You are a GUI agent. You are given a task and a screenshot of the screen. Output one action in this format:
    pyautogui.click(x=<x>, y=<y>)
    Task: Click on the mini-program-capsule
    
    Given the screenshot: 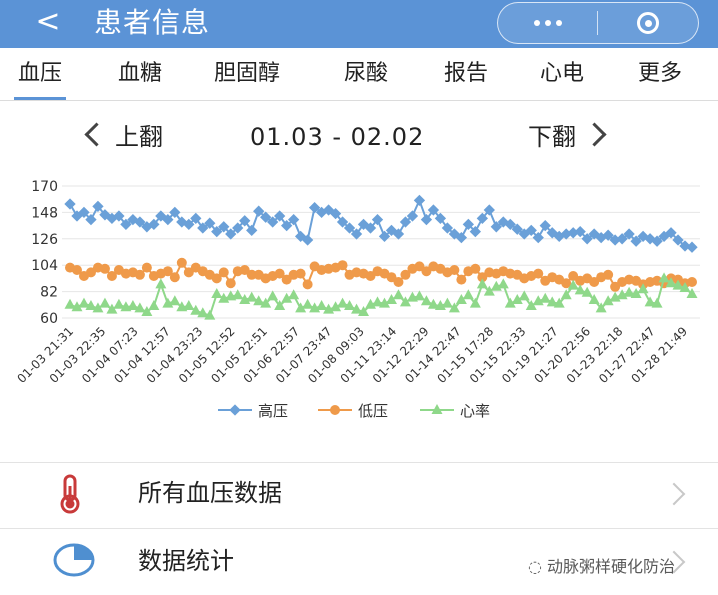 What is the action you would take?
    pyautogui.click(x=598, y=23)
    